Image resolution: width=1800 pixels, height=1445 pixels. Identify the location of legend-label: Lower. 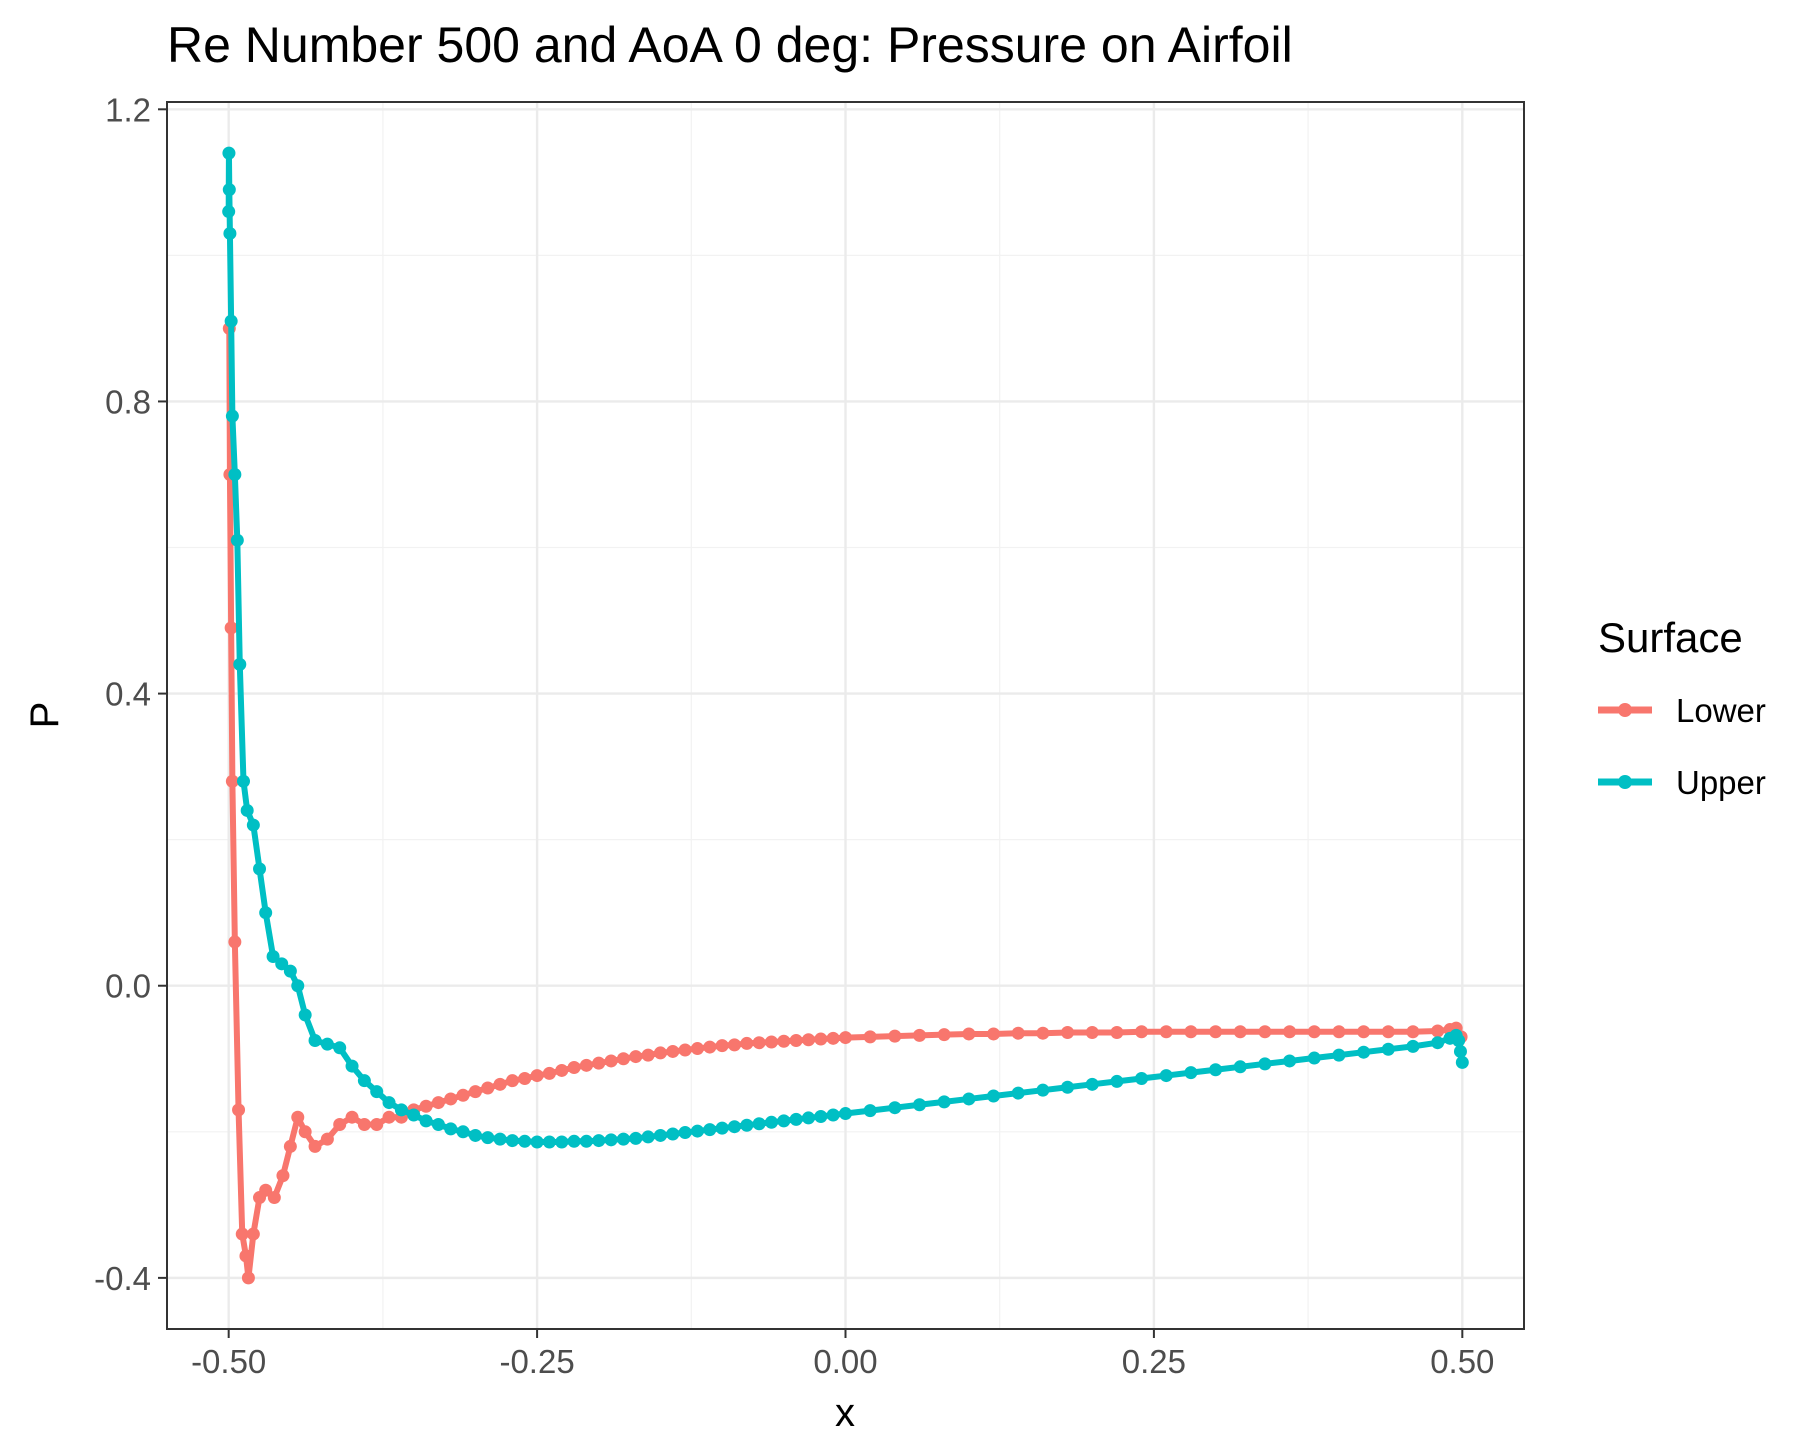
(1721, 710).